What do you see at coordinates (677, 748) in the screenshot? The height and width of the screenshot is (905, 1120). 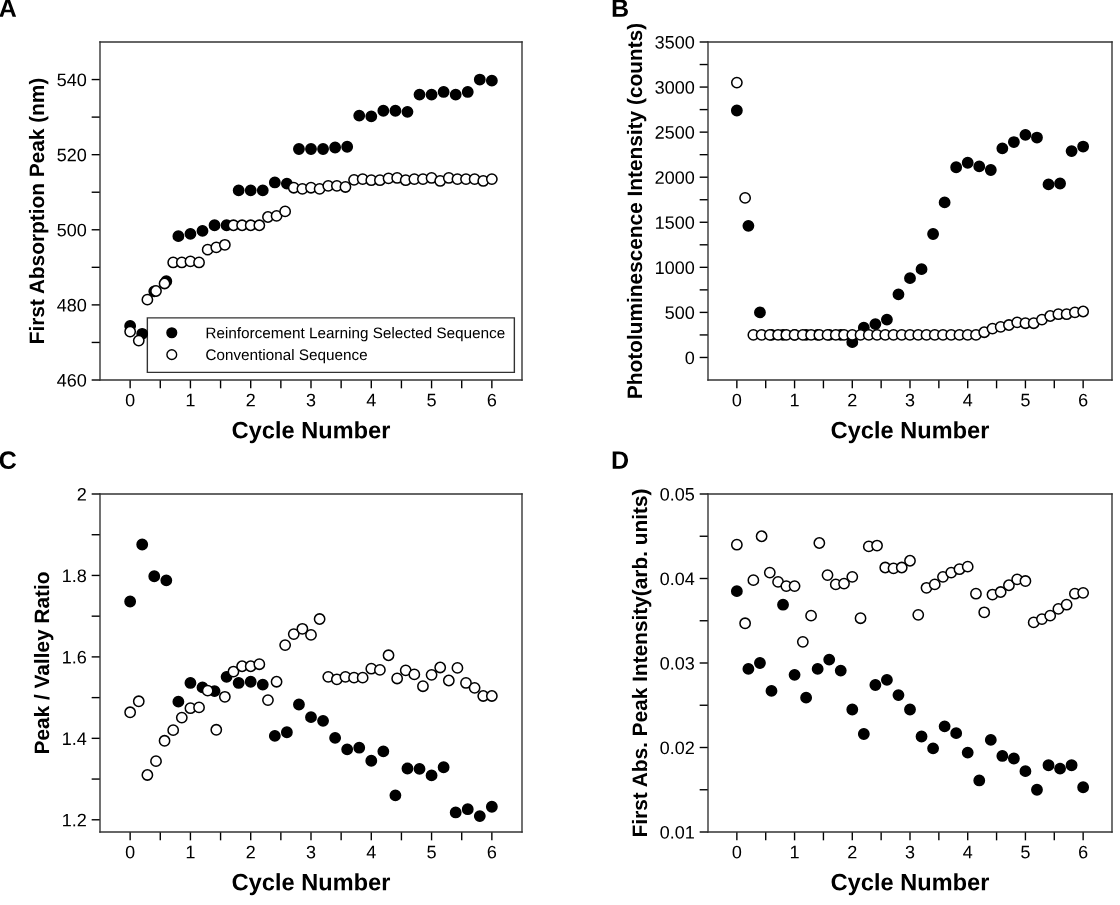 I see `y-tick-label: 0.02` at bounding box center [677, 748].